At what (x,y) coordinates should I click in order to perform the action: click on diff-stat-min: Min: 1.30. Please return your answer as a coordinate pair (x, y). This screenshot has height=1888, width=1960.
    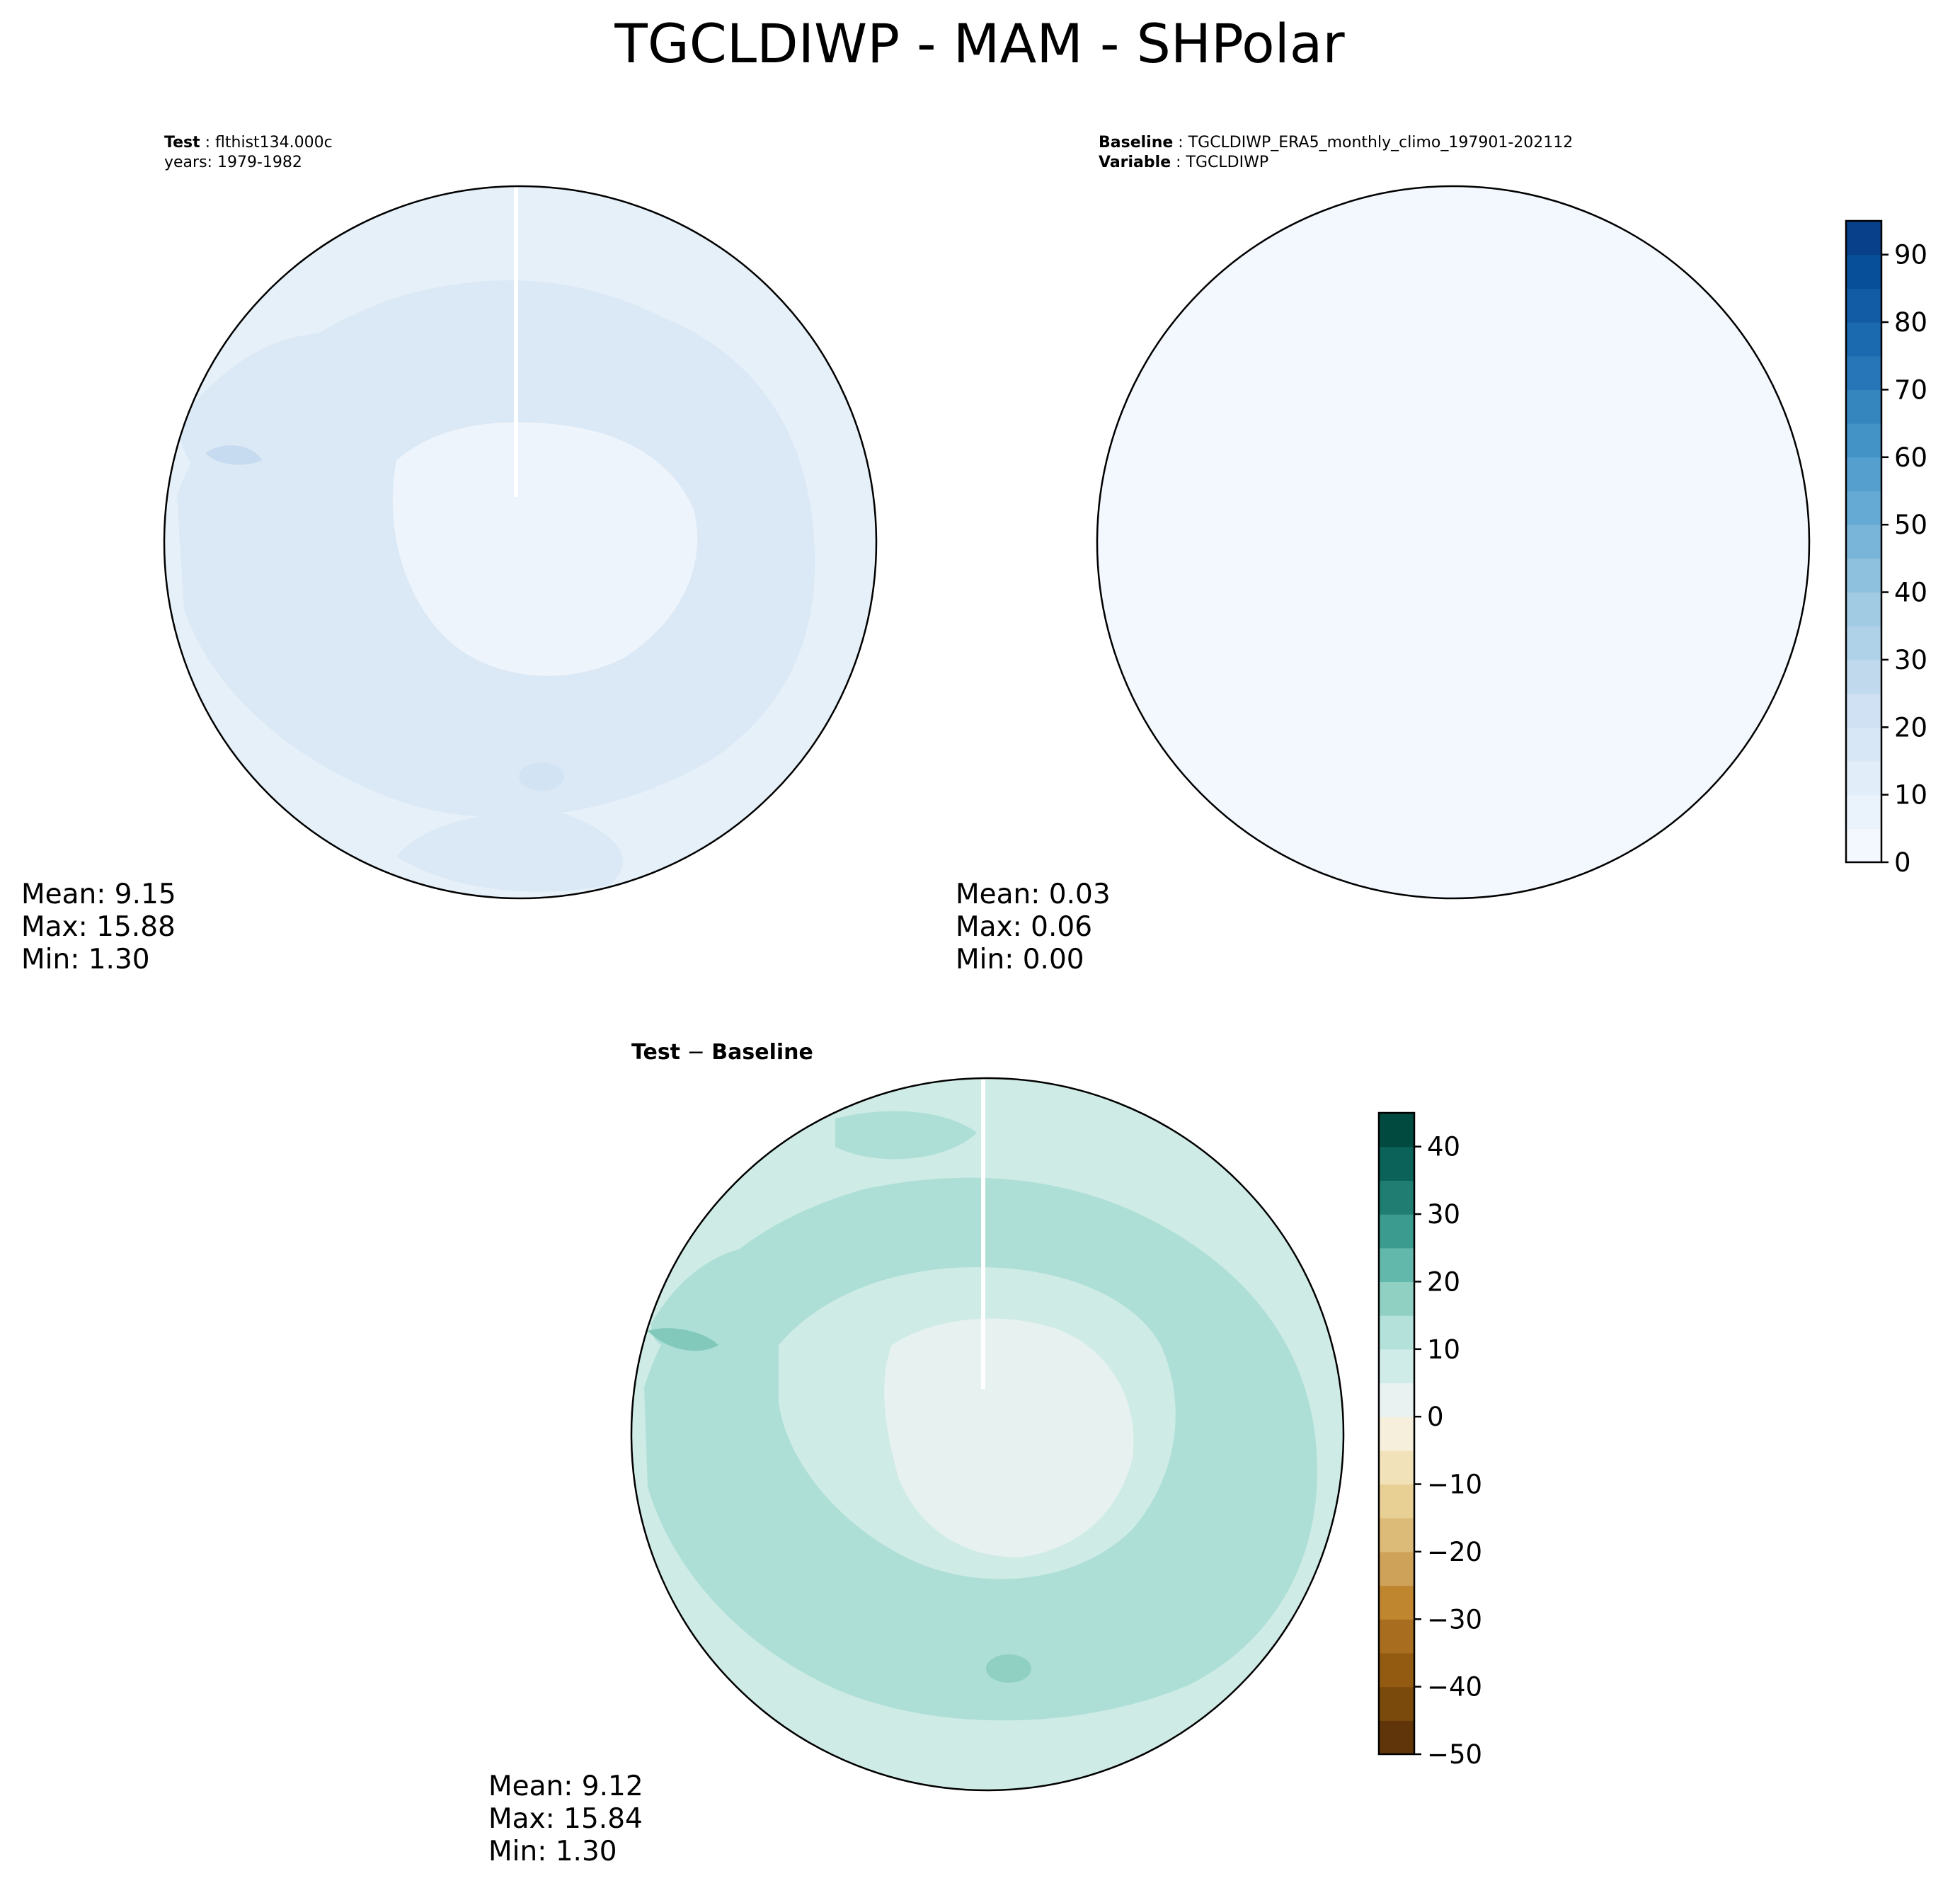
    Looking at the image, I should click on (552, 1852).